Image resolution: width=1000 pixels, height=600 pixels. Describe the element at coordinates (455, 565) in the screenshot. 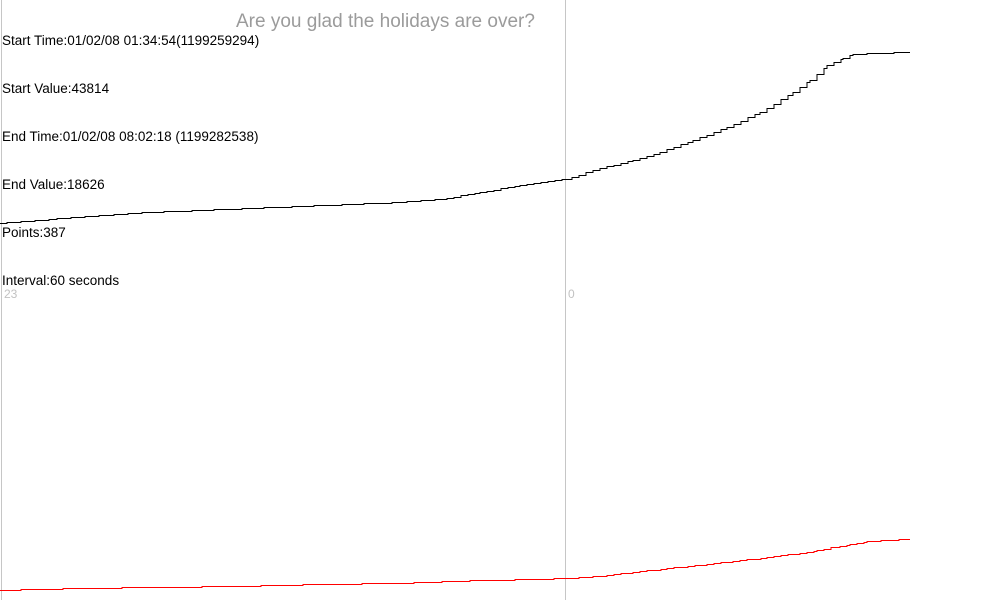

I see `series-red-line` at that location.